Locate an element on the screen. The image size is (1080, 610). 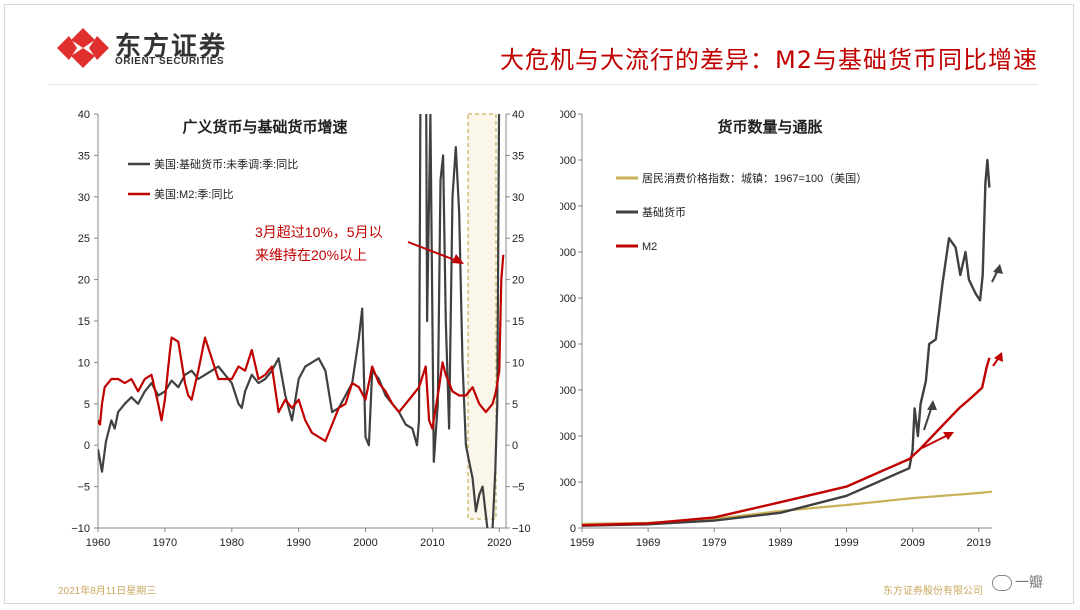
y-tick-label: 0 is located at coordinates (573, 529).